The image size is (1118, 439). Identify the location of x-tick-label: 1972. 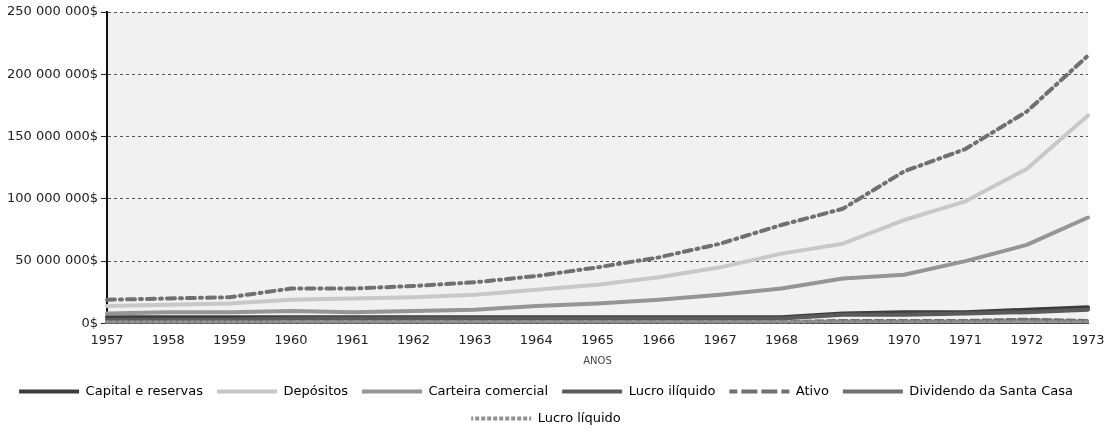
(1027, 339).